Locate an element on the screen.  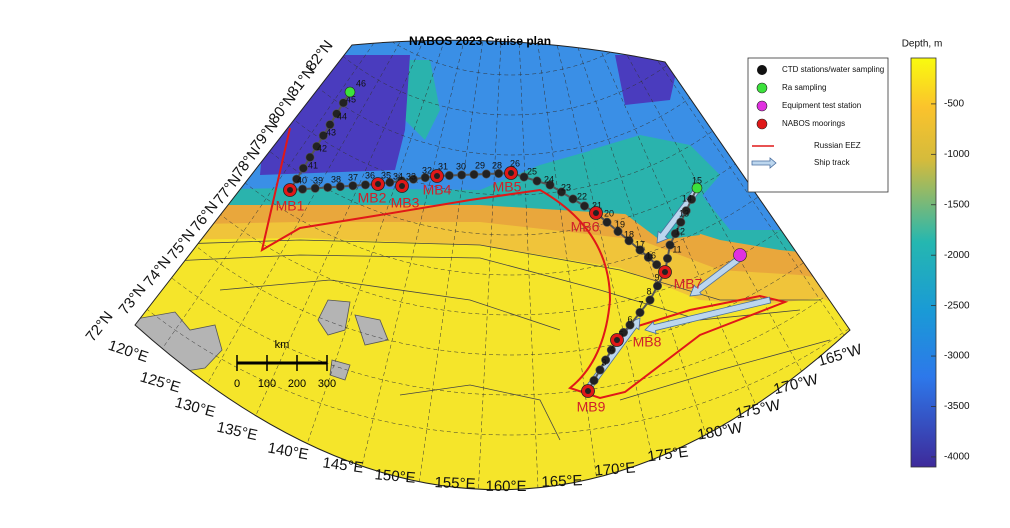
colorbar-ramp is located at coordinates (923, 262).